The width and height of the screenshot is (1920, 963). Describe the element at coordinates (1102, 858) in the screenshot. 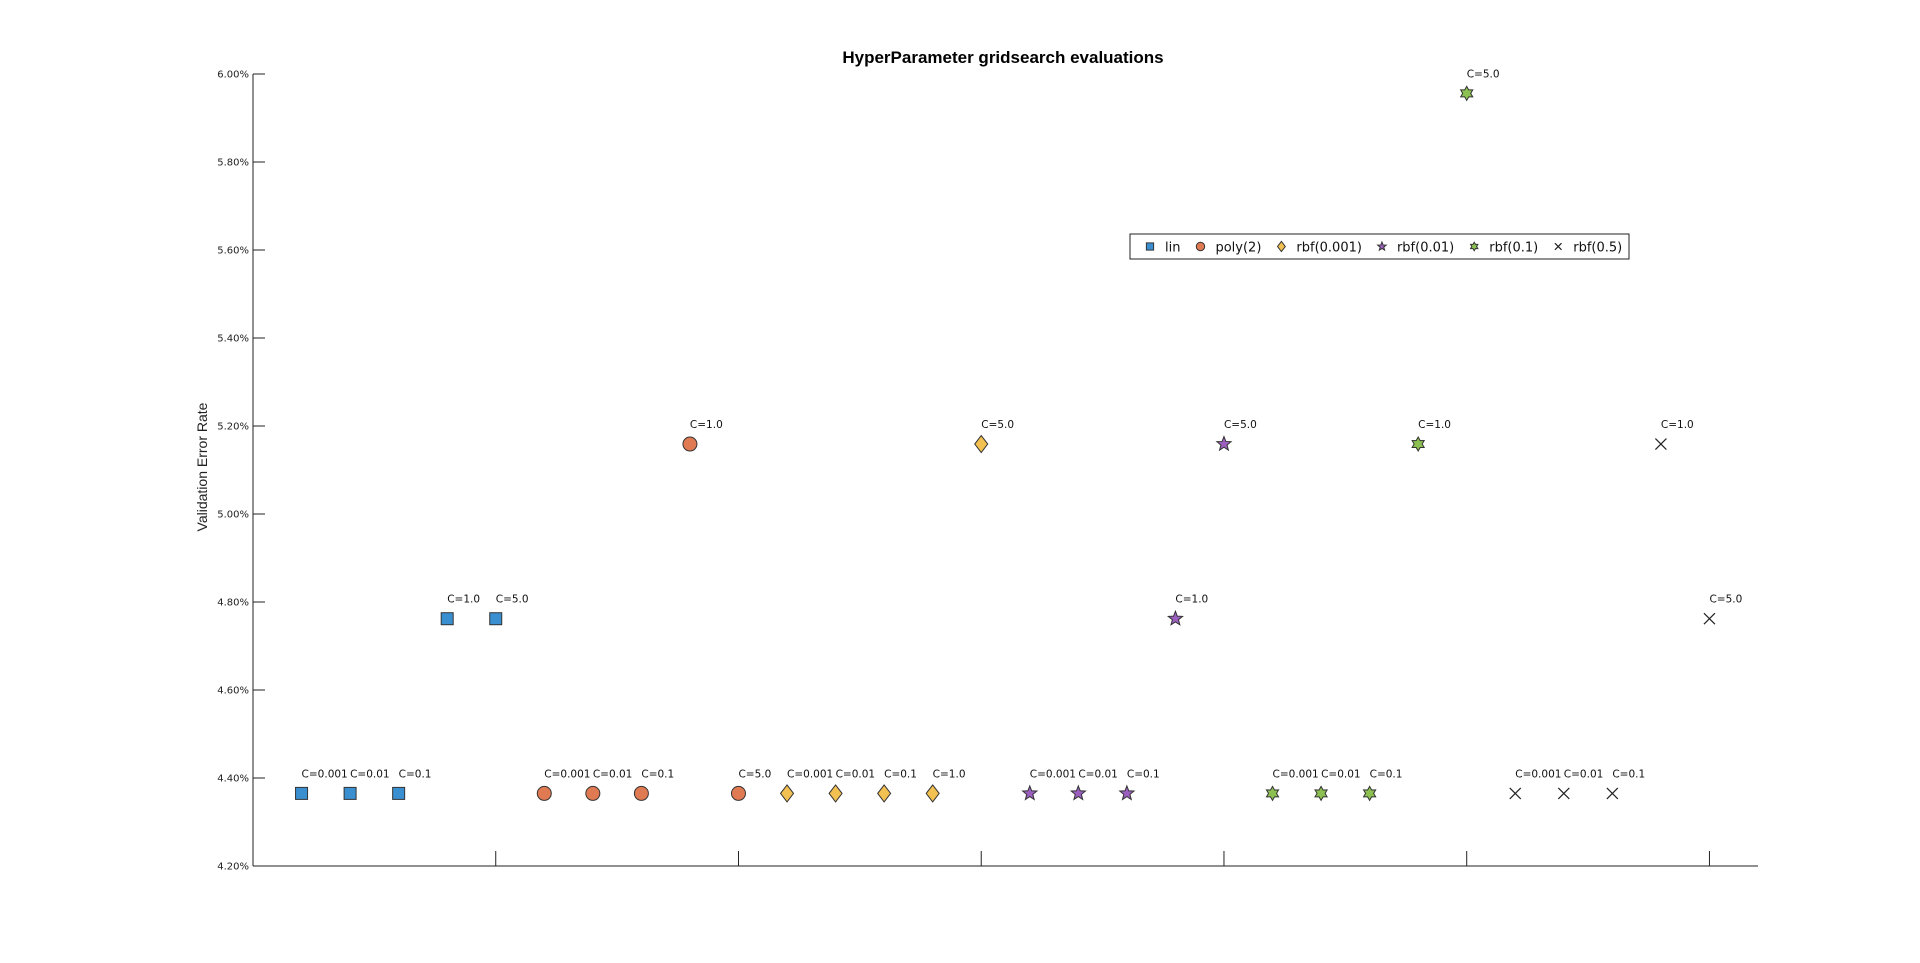

I see `x-ticks` at that location.